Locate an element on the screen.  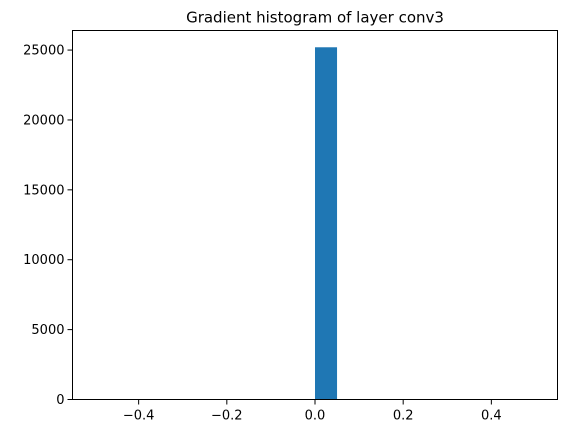
y-axis: 0 5000 10000 15000 20000 25000 is located at coordinates (48, 226).